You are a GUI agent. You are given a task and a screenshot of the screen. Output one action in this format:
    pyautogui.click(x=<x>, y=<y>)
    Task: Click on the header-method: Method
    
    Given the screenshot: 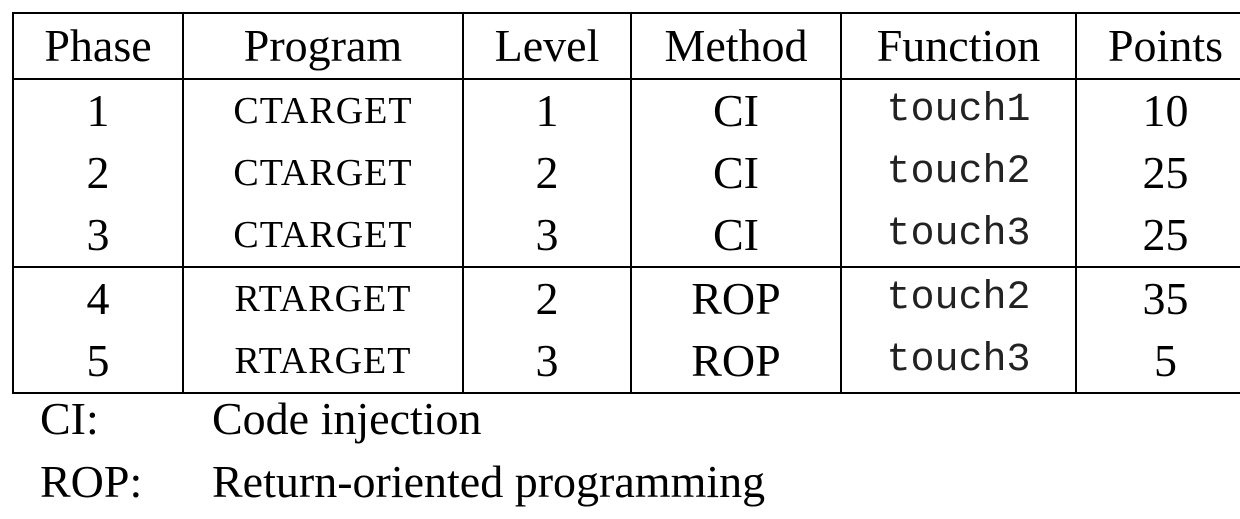 What is the action you would take?
    pyautogui.click(x=736, y=46)
    